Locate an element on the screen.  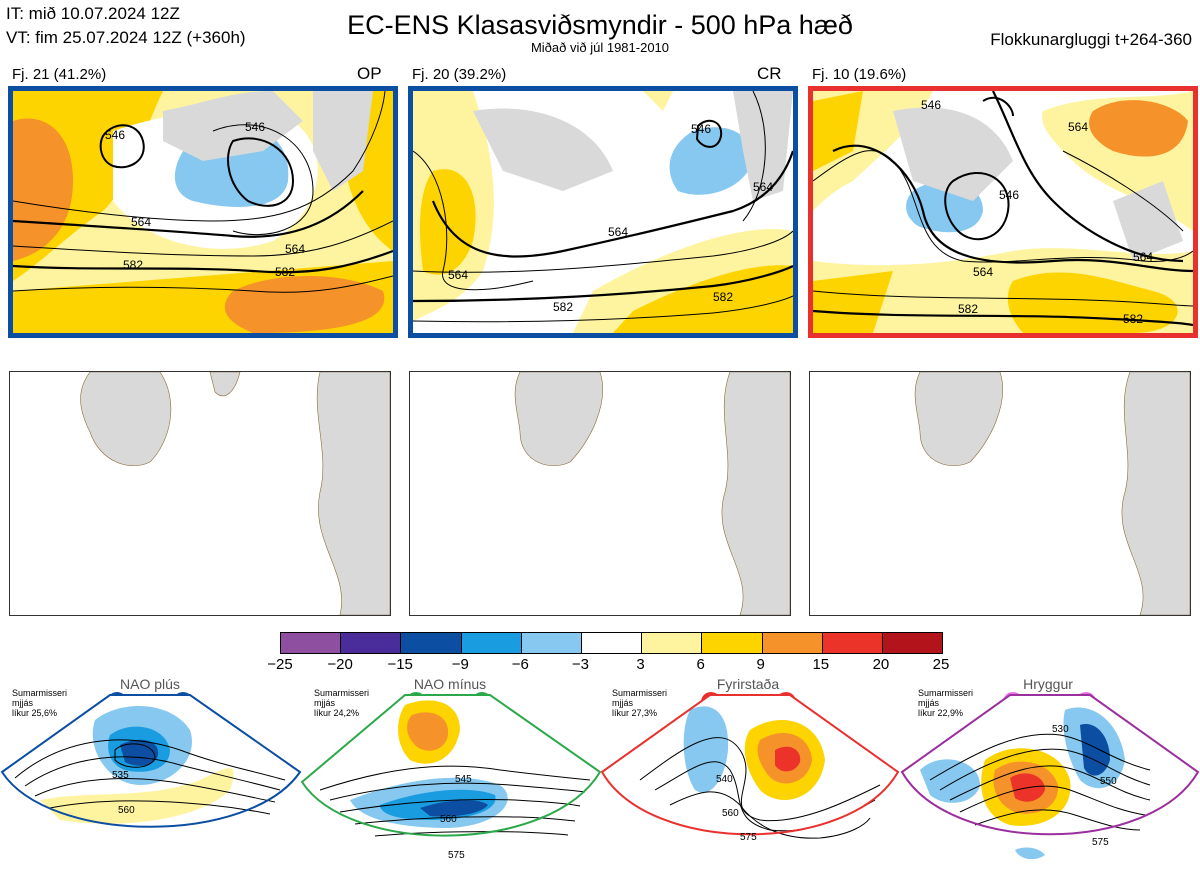
regime-1-label: 535 is located at coordinates (120, 775).